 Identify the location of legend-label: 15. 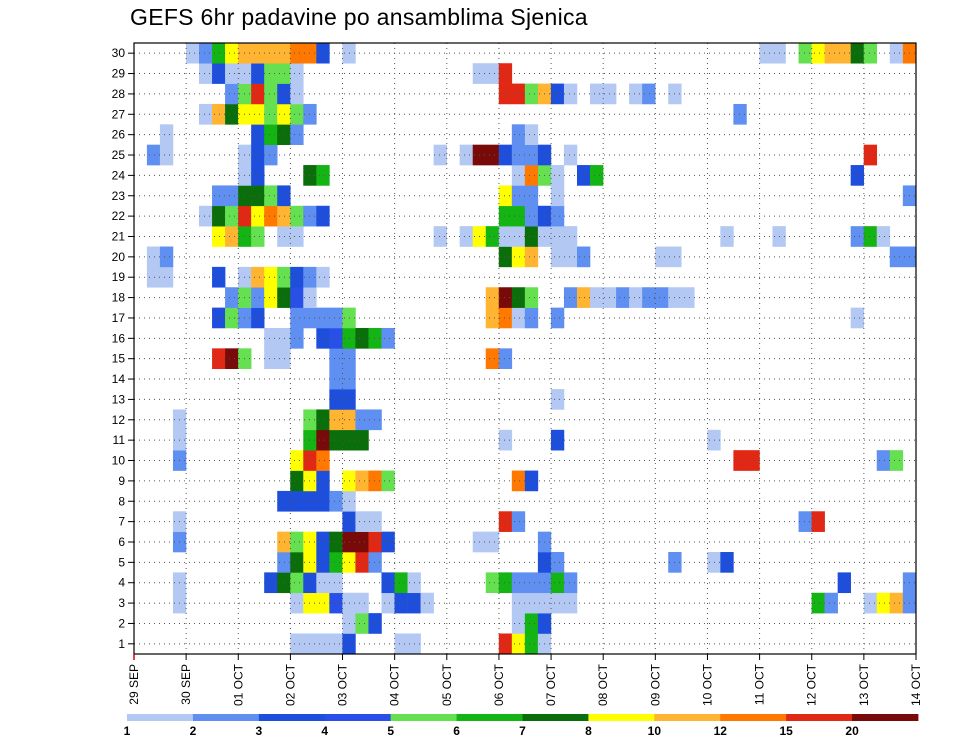
(786, 731).